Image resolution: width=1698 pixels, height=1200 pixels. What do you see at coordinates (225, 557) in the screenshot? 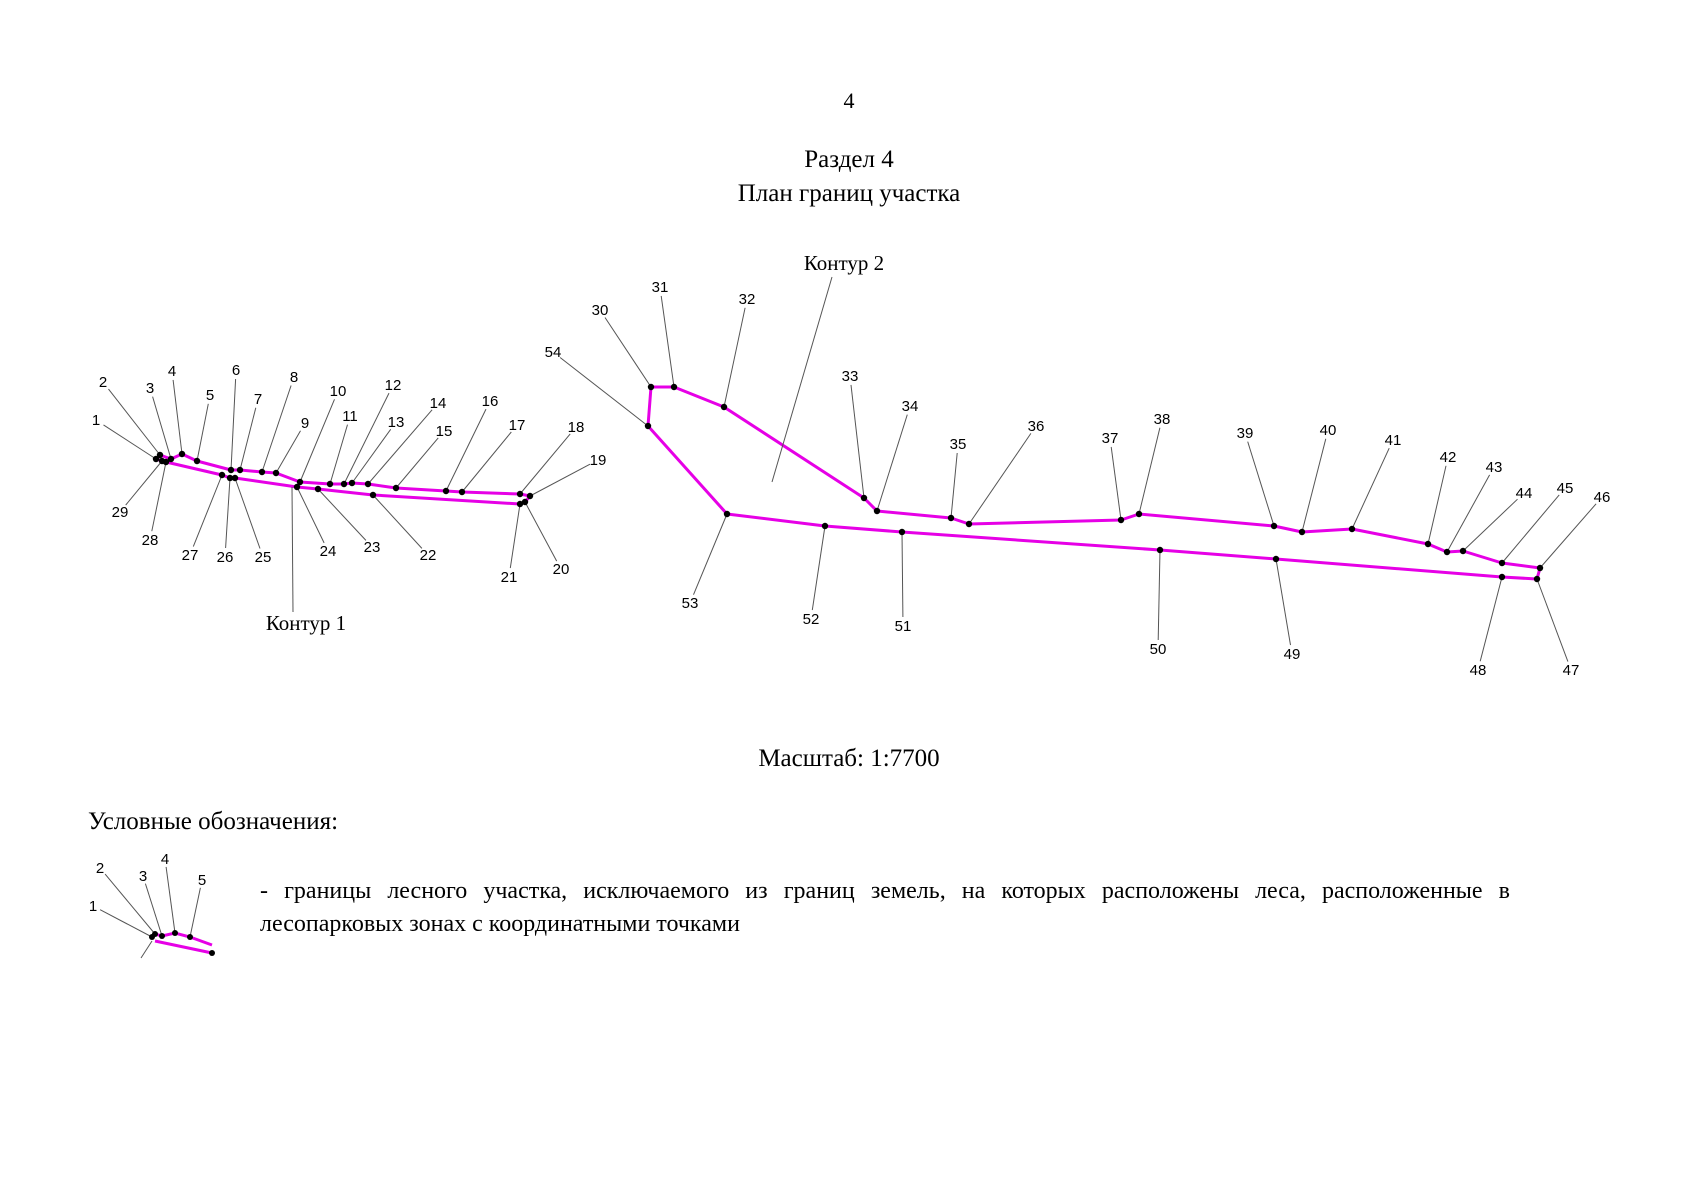
I see `point-label-26: 26` at bounding box center [225, 557].